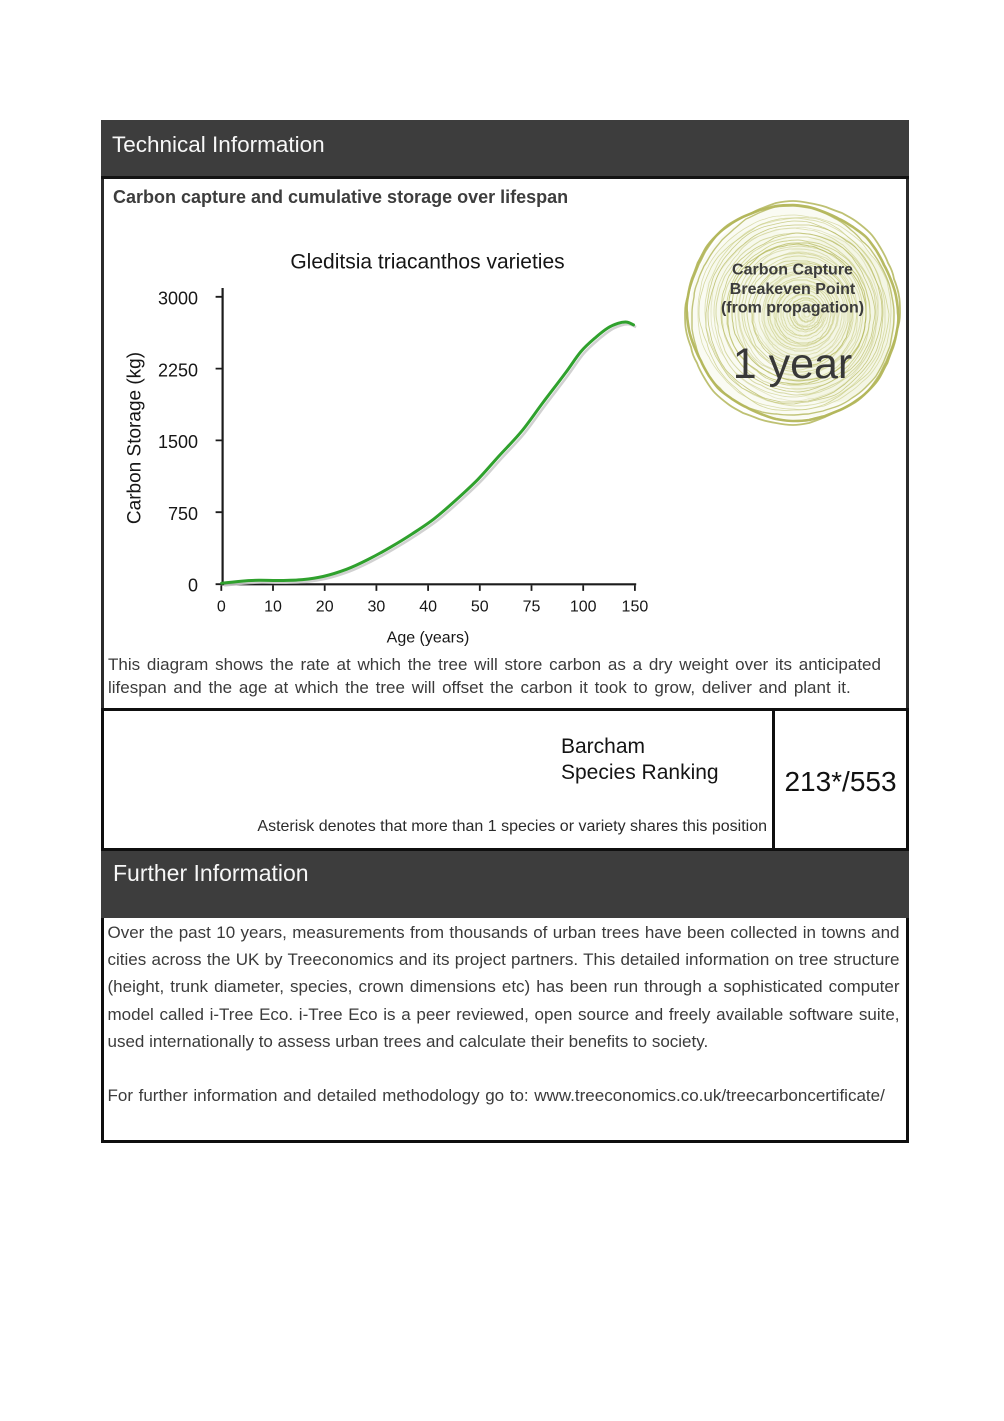 This screenshot has height=1421, width=1004. What do you see at coordinates (325, 607) in the screenshot?
I see `svg-text: 20` at bounding box center [325, 607].